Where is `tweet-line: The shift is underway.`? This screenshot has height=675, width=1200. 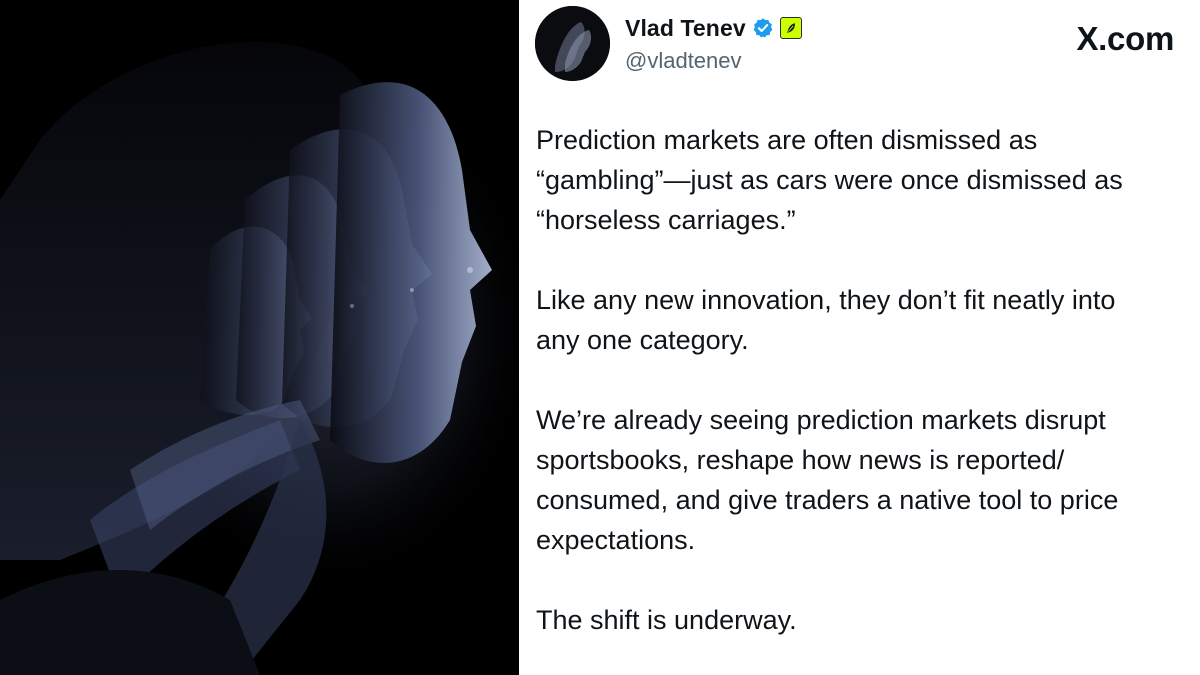
tweet-line: The shift is underway. is located at coordinates (666, 620).